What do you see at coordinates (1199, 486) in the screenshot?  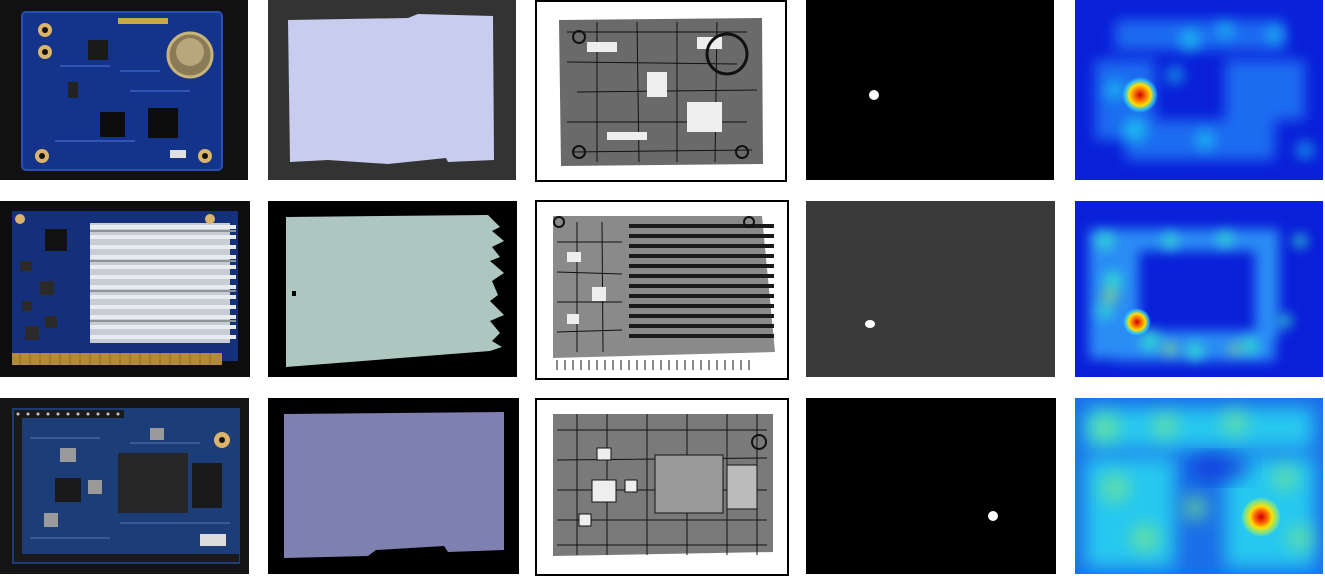 I see `row3-heatmap` at bounding box center [1199, 486].